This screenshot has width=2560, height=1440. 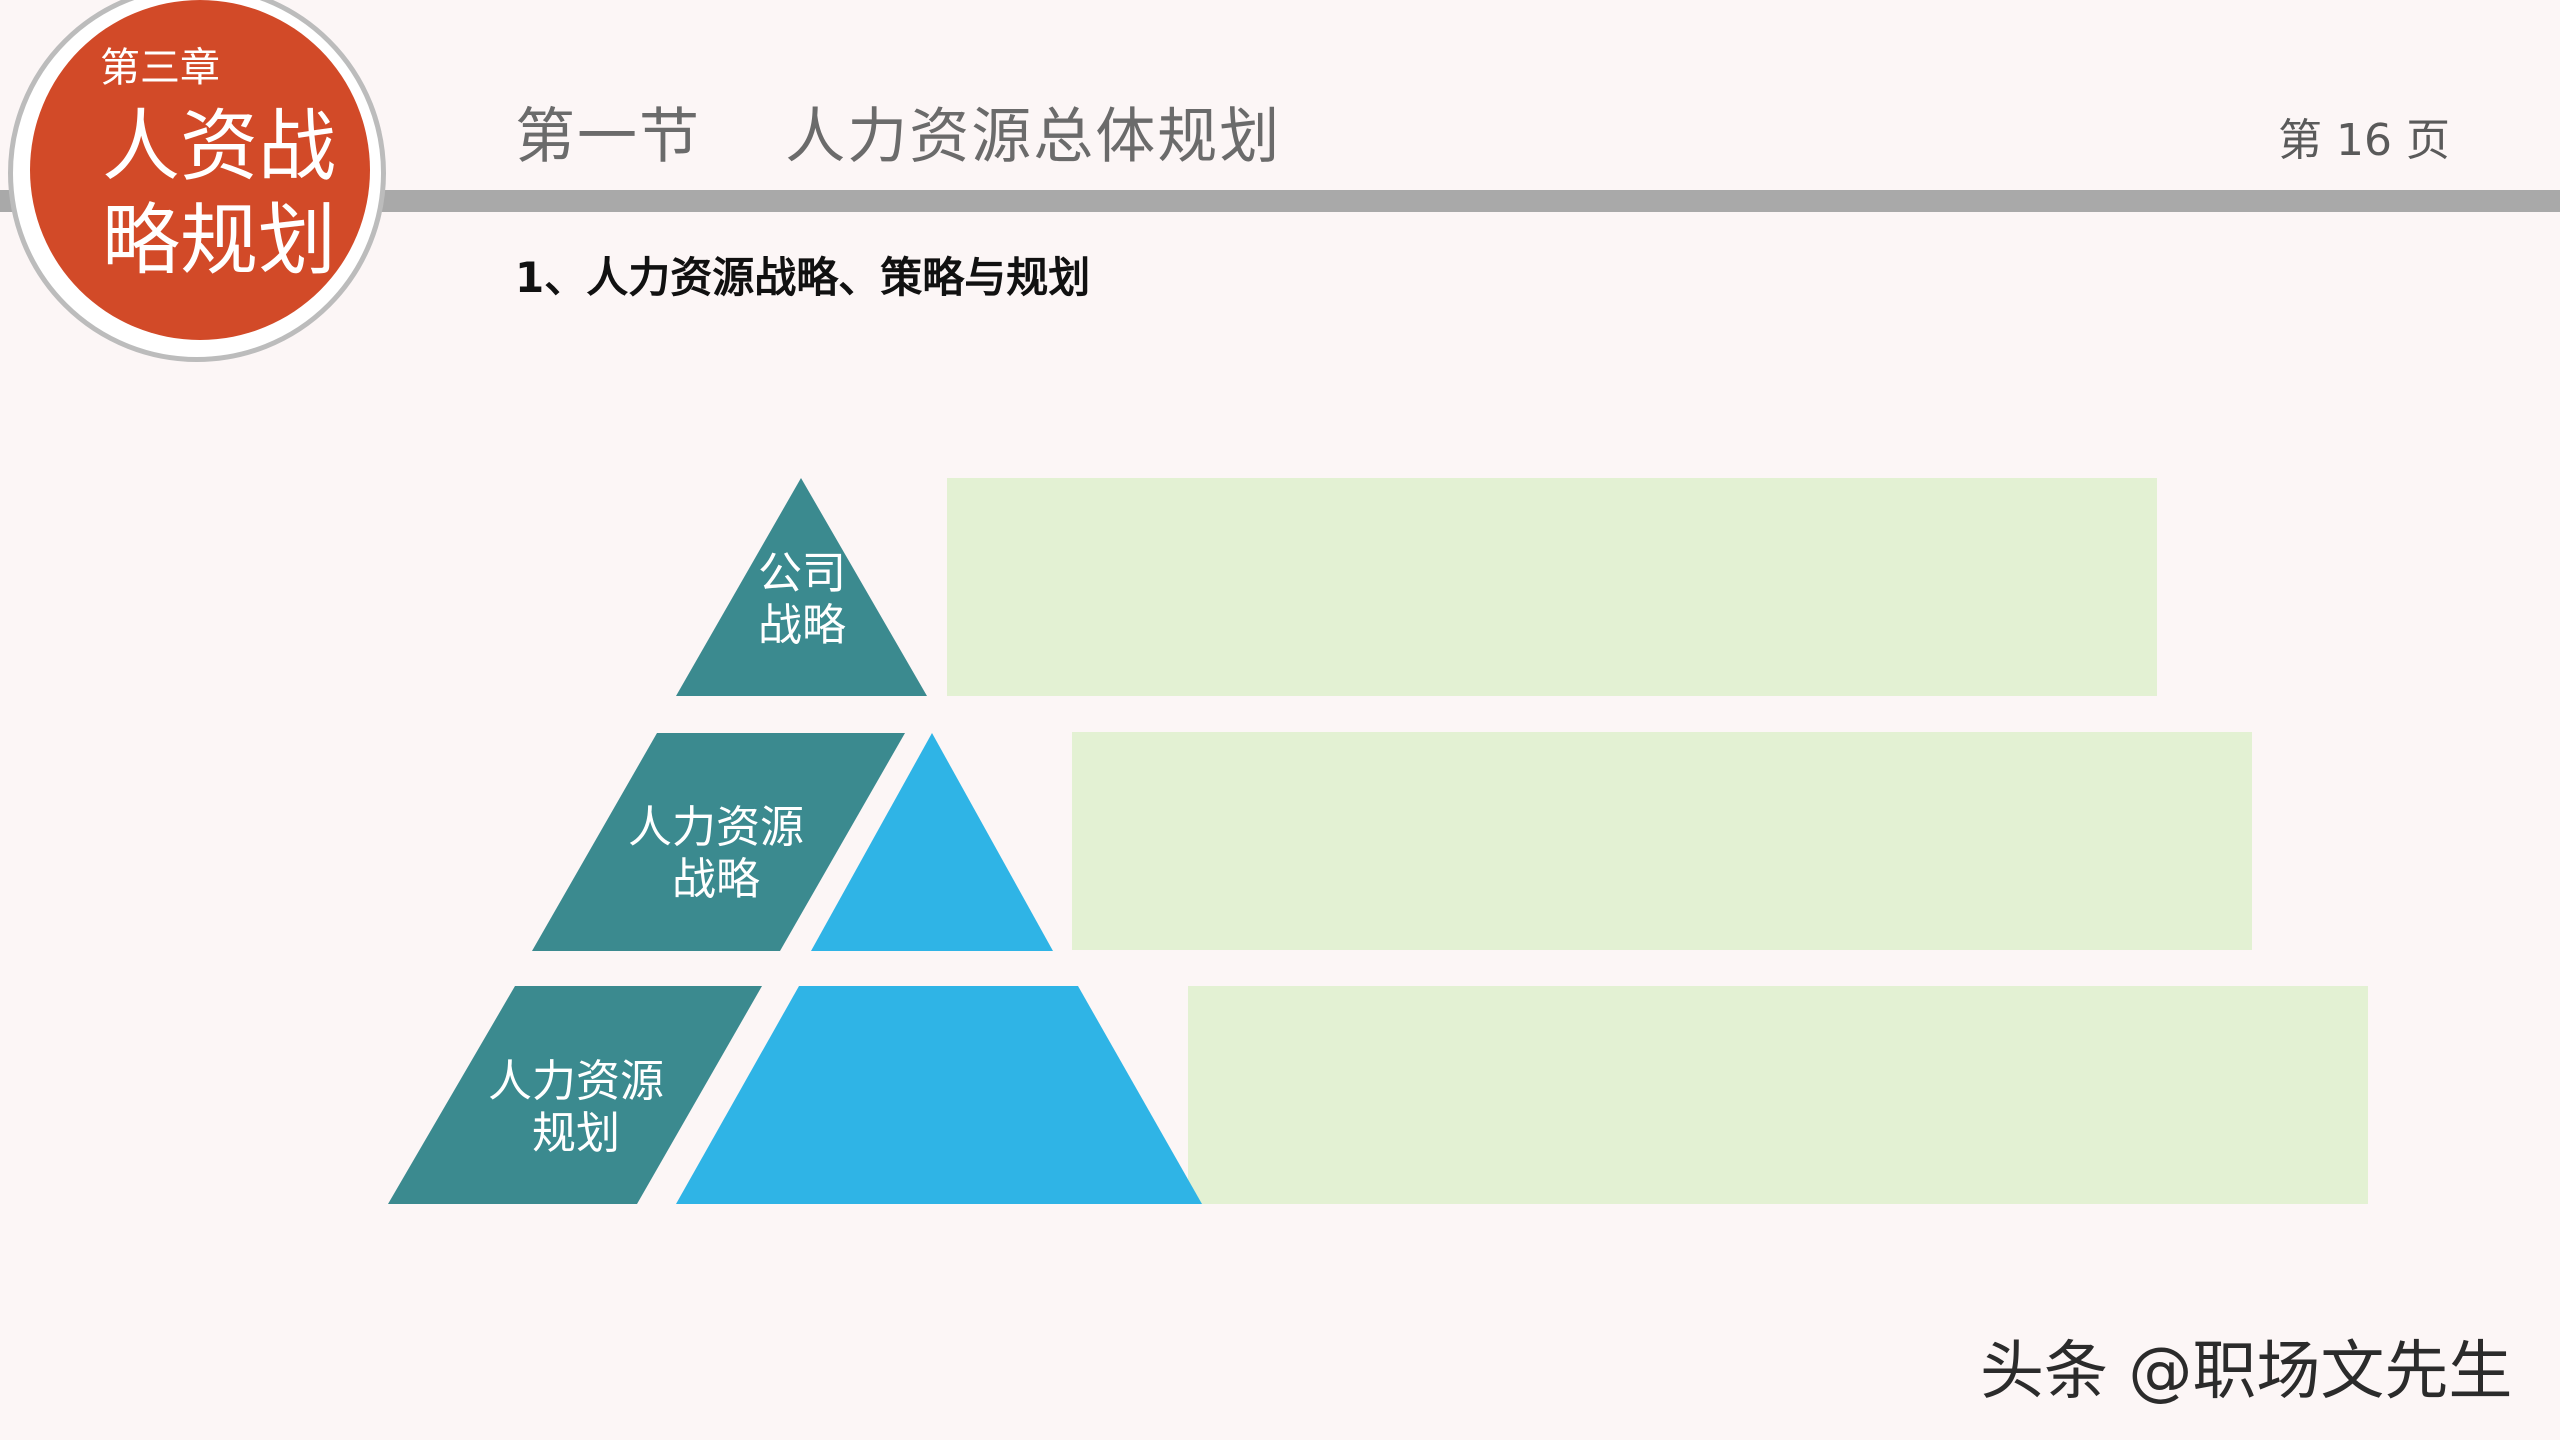 I want to click on pyramid-top-segment, so click(x=801, y=587).